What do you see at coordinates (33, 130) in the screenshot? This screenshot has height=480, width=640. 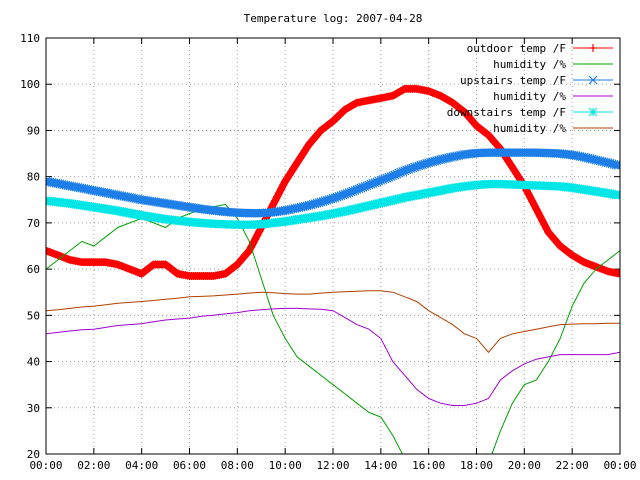 I see `y-tick-label: 90` at bounding box center [33, 130].